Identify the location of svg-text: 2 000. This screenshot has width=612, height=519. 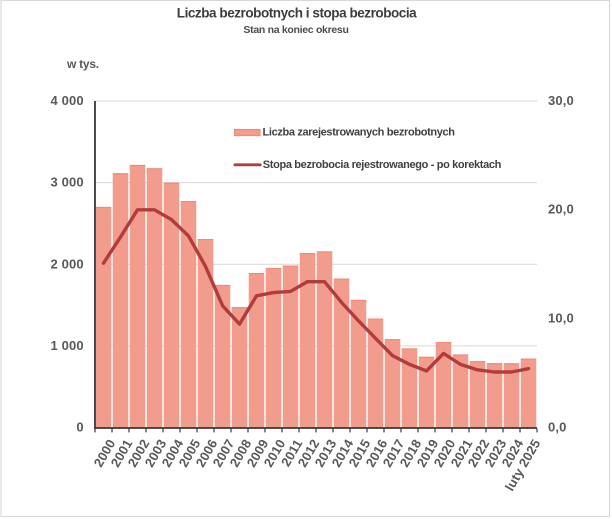
(67, 263).